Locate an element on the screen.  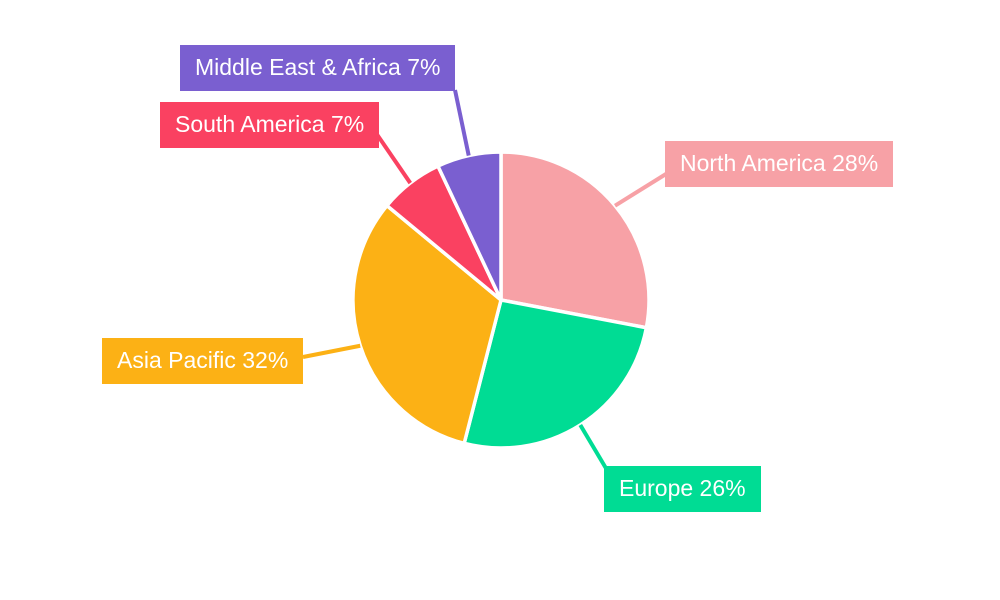
slice-label-text-europe: Europe 26% is located at coordinates (682, 488).